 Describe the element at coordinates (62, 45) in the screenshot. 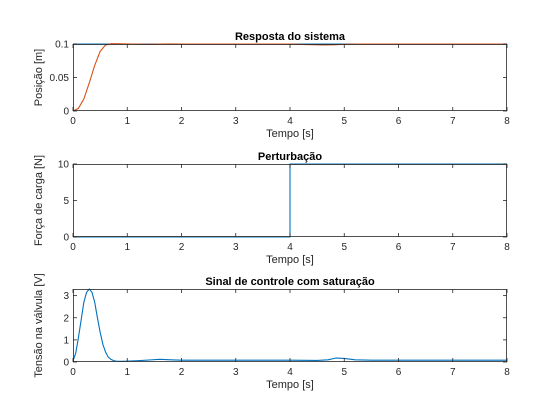

I see `y-tick-label: 0.1` at that location.